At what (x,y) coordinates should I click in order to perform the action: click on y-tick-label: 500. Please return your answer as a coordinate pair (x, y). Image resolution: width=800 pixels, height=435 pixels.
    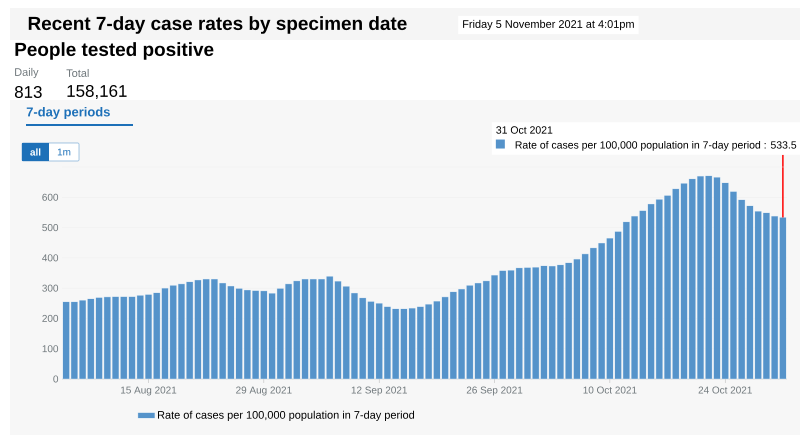
    Looking at the image, I should click on (50, 228).